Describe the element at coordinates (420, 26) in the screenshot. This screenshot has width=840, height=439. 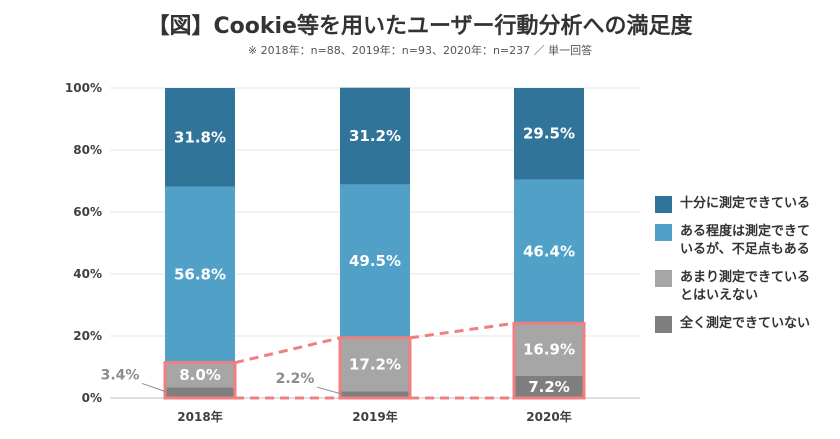
I see `chart-title: 【図】Cookie等を用いたユーザー行動分析への満足度` at that location.